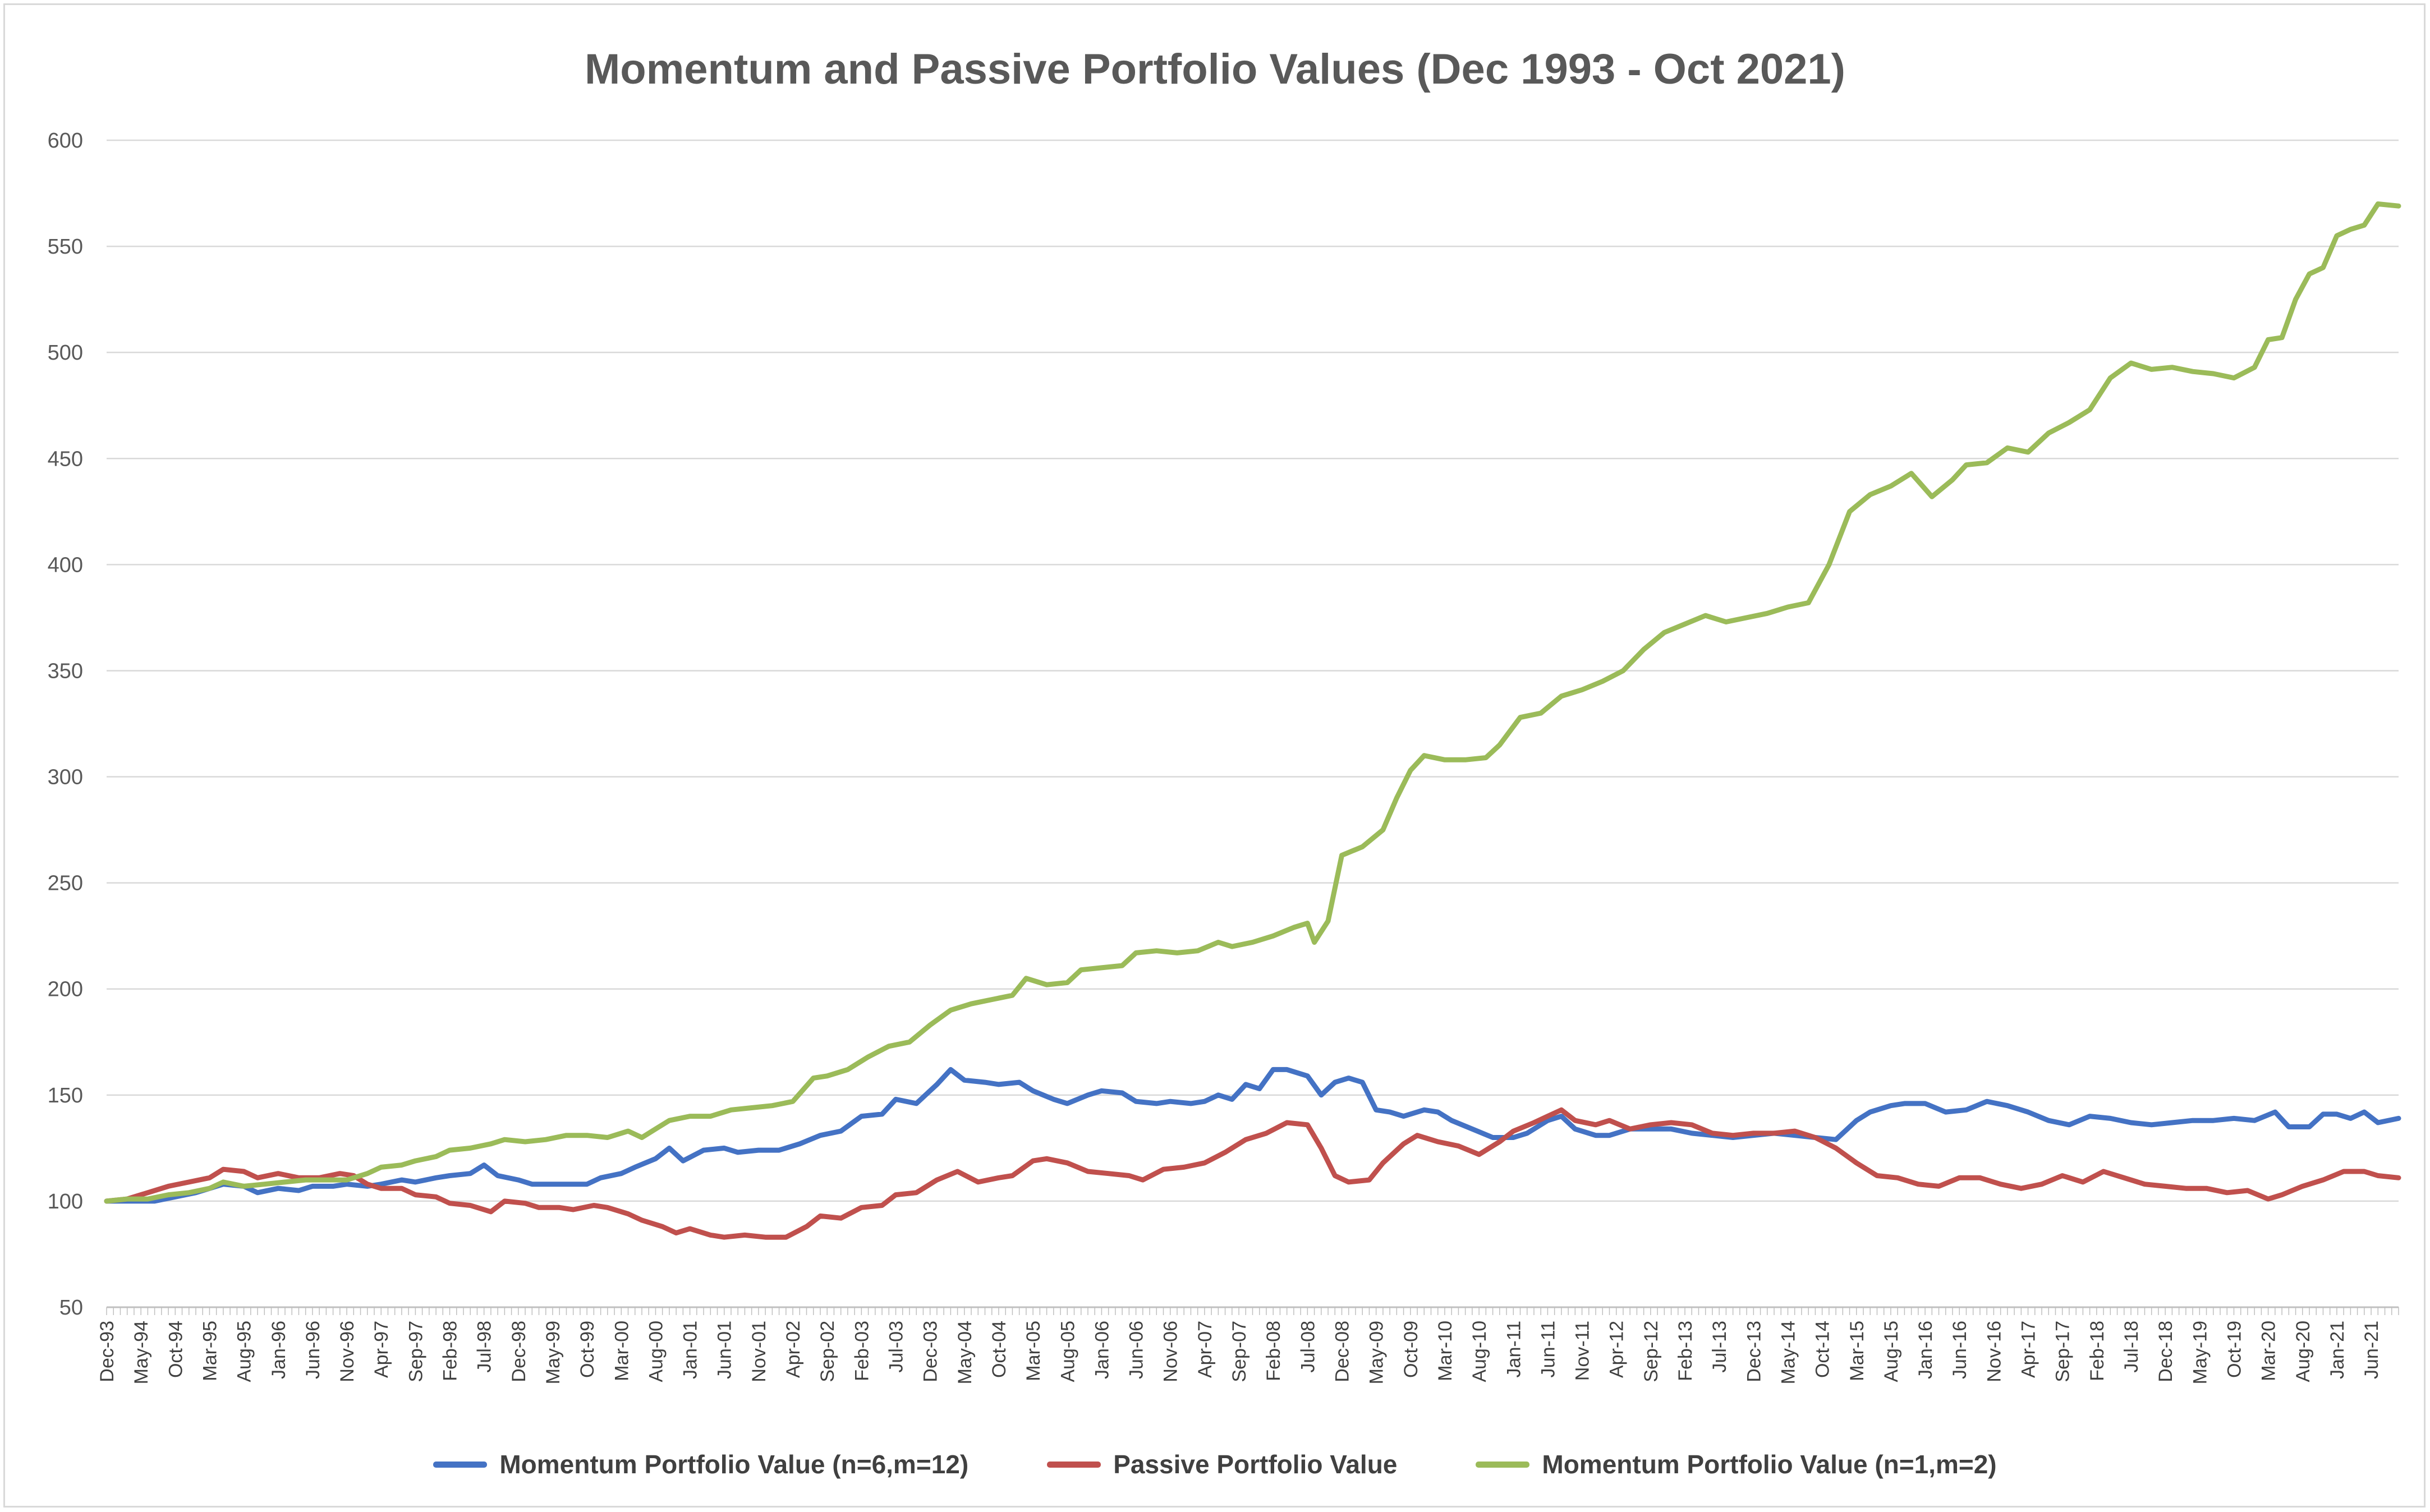 The image size is (2430, 1512). What do you see at coordinates (1823, 1349) in the screenshot?
I see `x-tick-label: Oct-14` at bounding box center [1823, 1349].